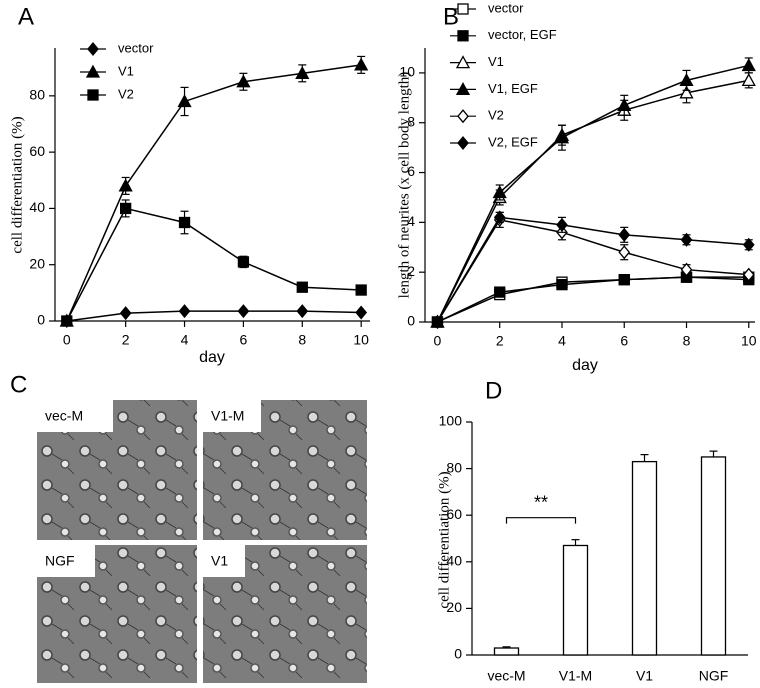 This screenshot has height=688, width=760. What do you see at coordinates (714, 676) in the screenshot?
I see `x-tick-label: NGF` at bounding box center [714, 676].